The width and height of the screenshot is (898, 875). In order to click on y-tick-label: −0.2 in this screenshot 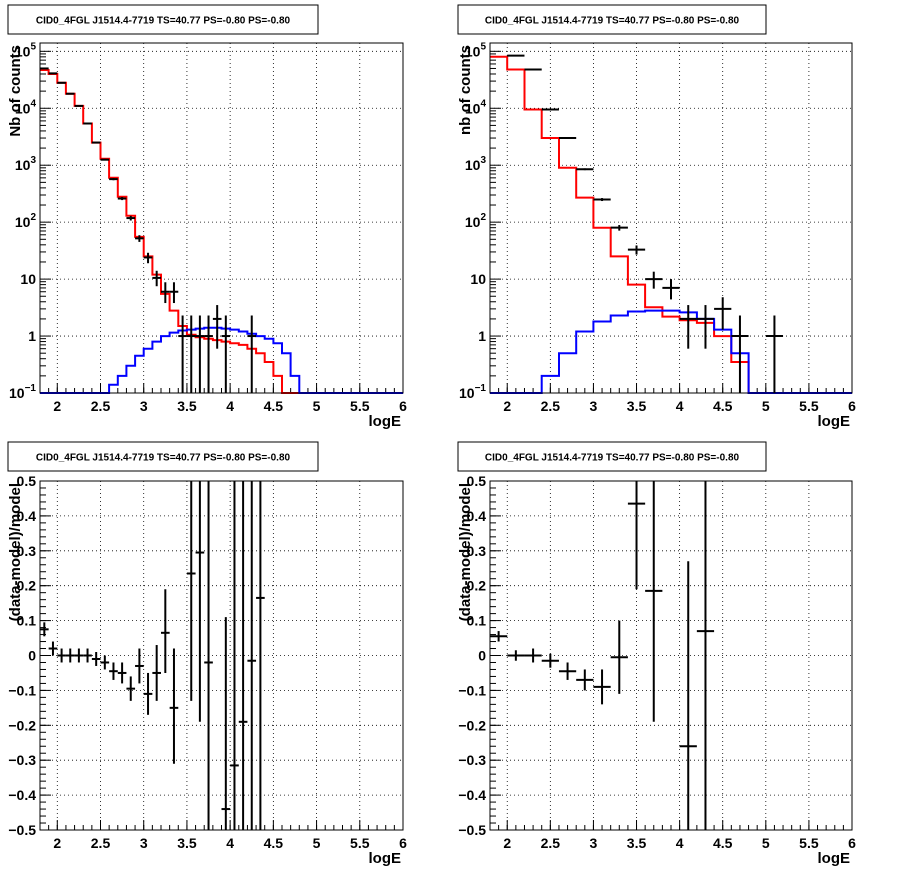, I will do `click(472, 725)`.